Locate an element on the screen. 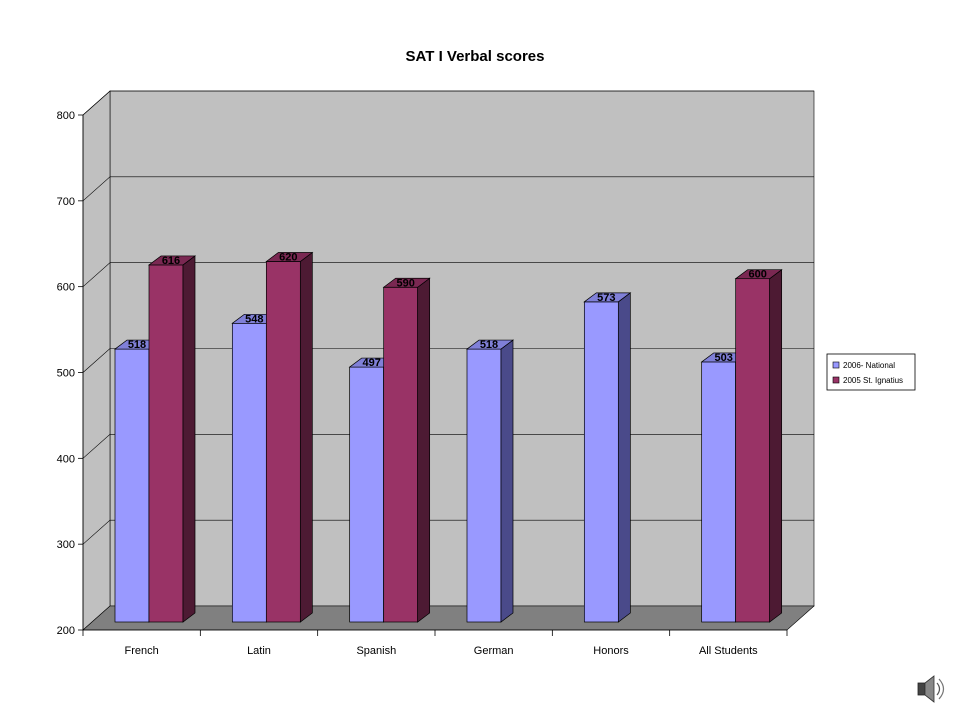 The height and width of the screenshot is (720, 960). y-tick-label: 700 is located at coordinates (66, 202).